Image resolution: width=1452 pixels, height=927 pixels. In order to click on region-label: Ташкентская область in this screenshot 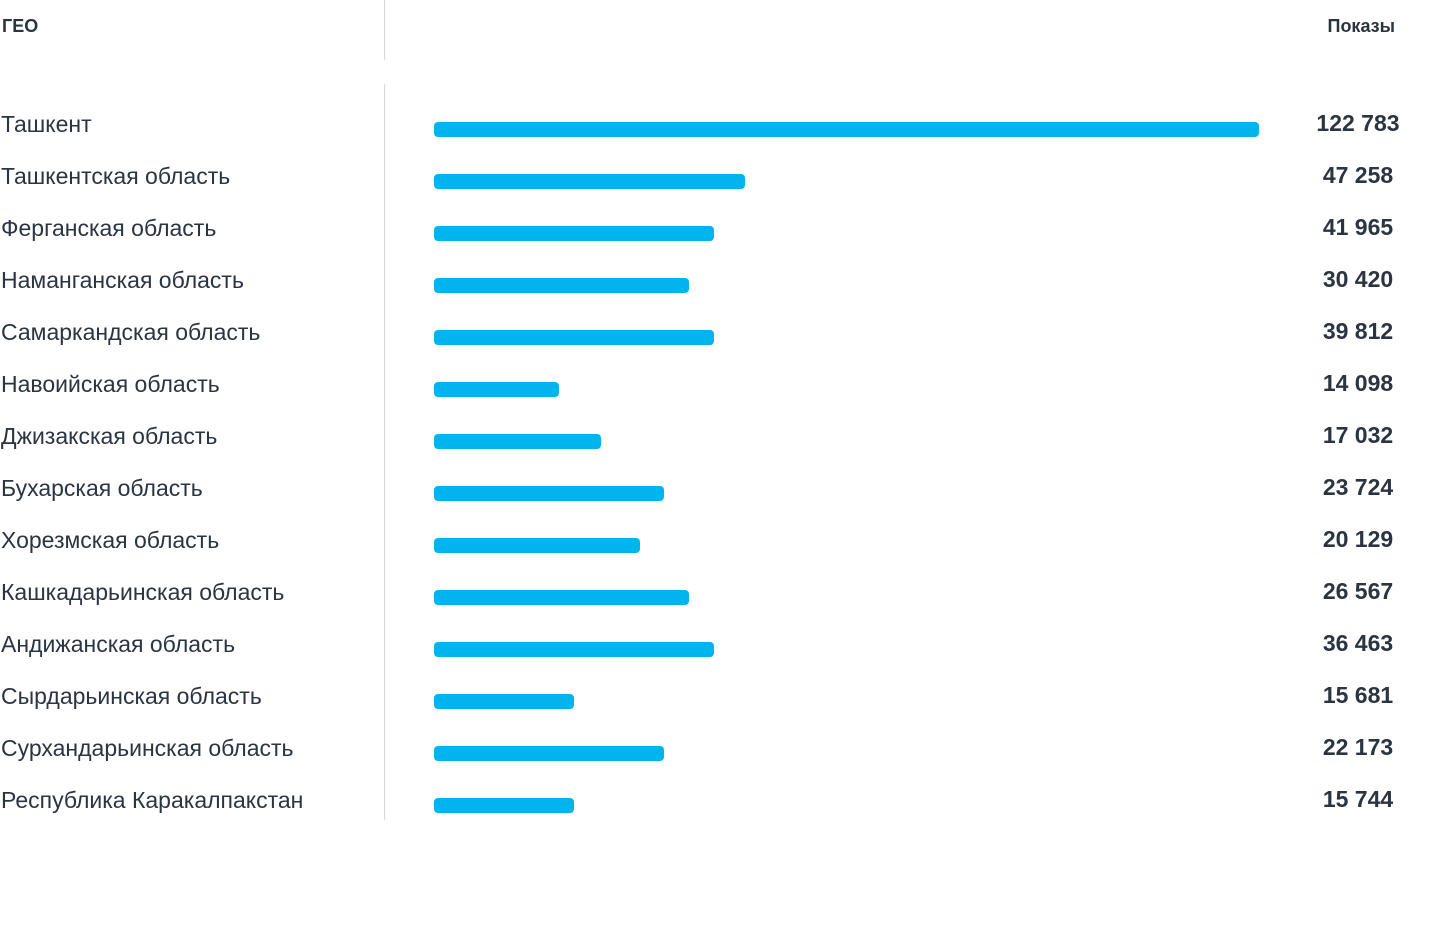, I will do `click(116, 176)`.